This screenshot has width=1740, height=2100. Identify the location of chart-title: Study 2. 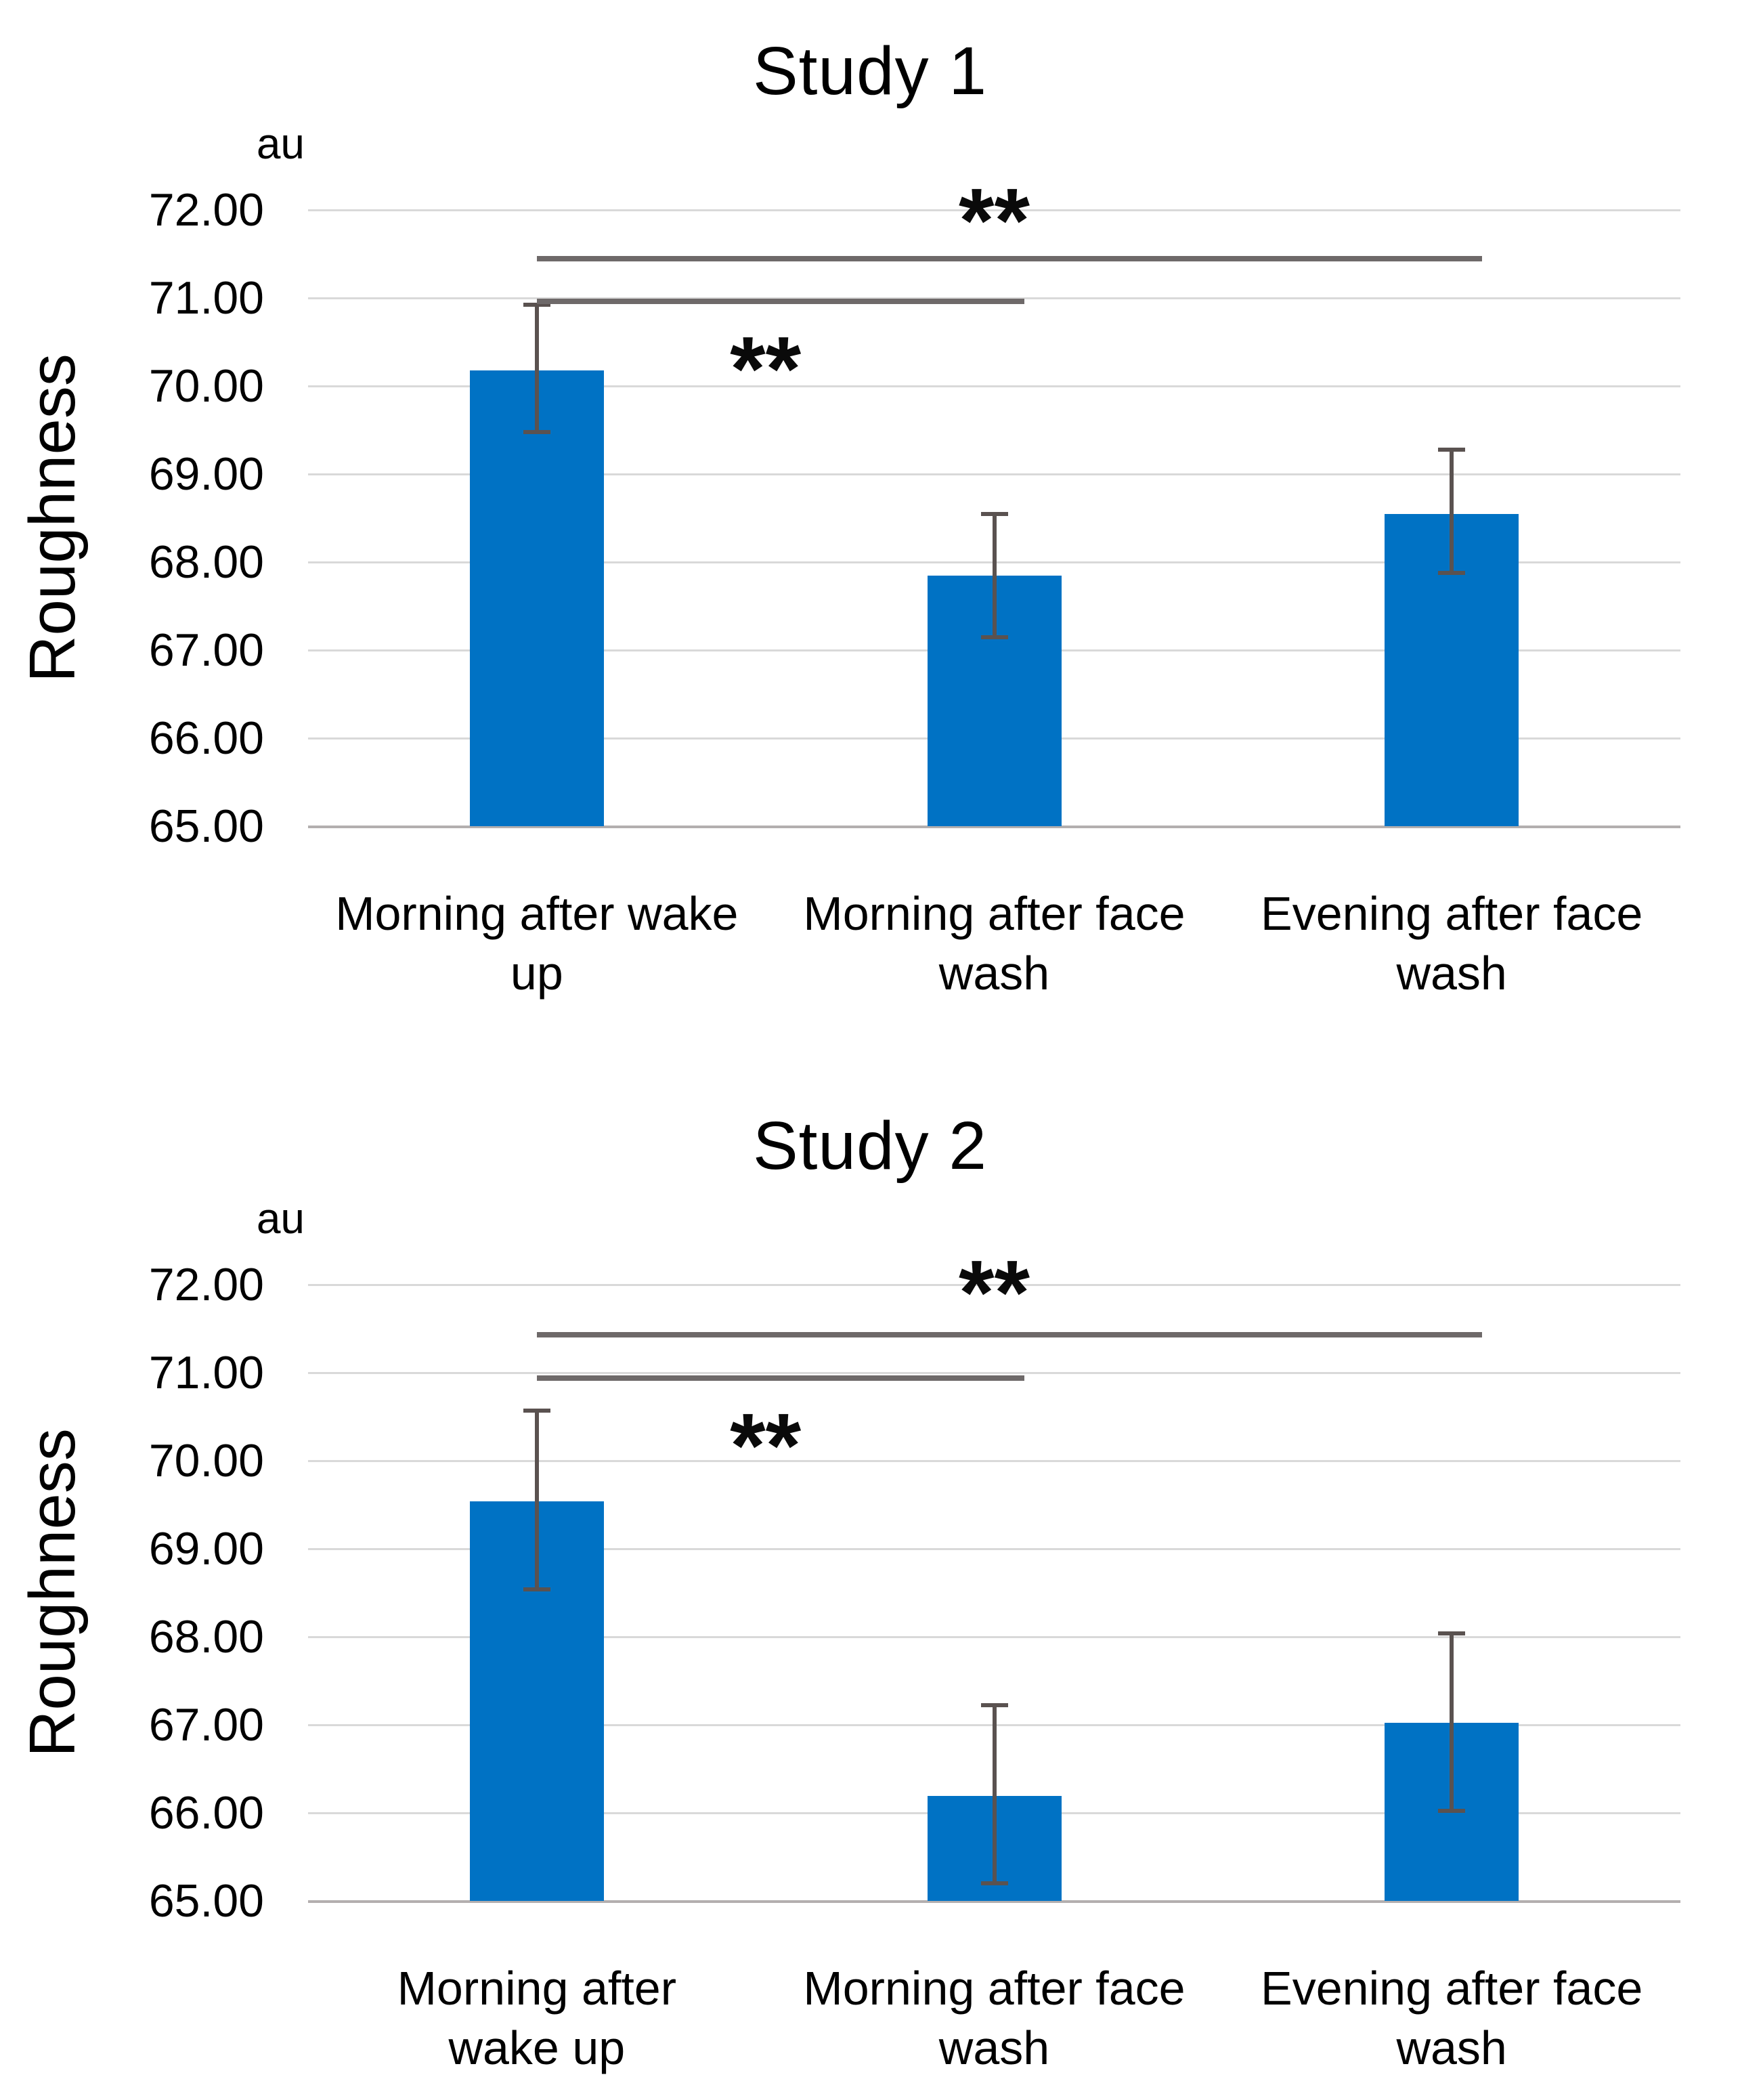
(870, 1146).